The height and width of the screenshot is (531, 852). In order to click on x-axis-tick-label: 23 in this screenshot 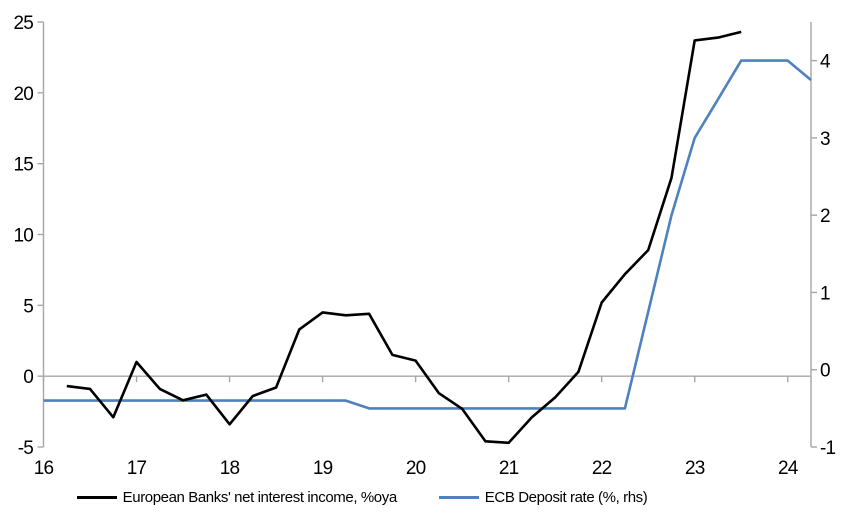, I will do `click(695, 468)`.